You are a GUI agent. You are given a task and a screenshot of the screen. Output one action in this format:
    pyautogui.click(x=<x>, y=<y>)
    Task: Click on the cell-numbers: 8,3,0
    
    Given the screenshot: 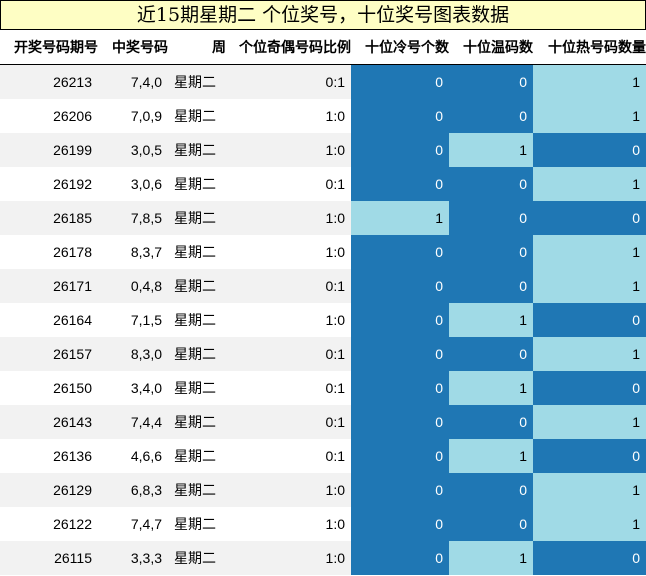 What is the action you would take?
    pyautogui.click(x=133, y=354)
    